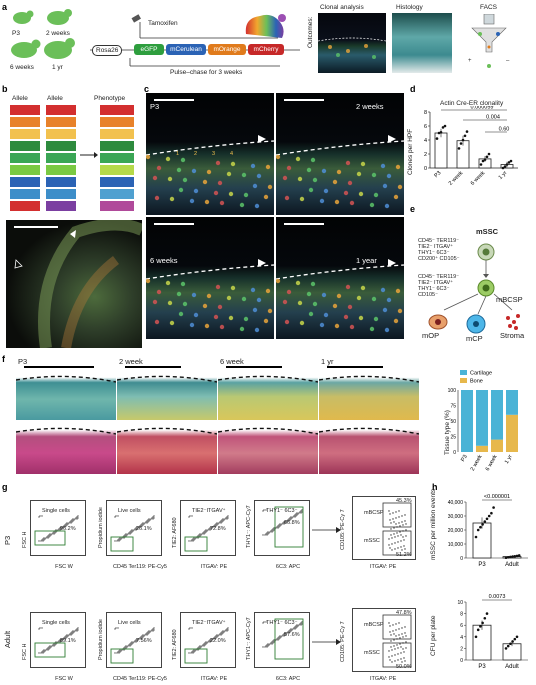 The height and width of the screenshot is (685, 536). Describe the element at coordinates (453, 438) in the screenshot. I see `y-tick-label: 25` at that location.